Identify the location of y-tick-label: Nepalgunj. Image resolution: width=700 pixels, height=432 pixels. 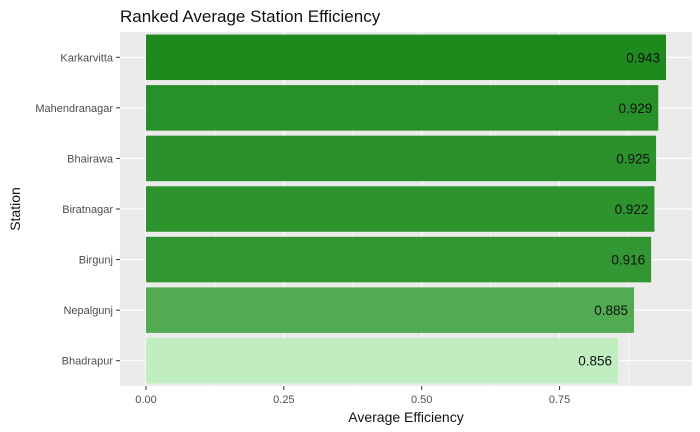
(88, 311).